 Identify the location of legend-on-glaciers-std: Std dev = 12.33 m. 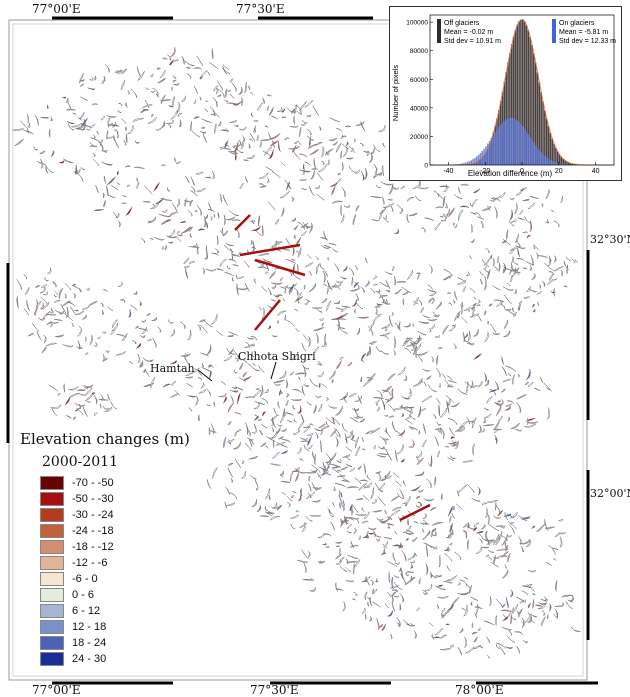
(587, 41).